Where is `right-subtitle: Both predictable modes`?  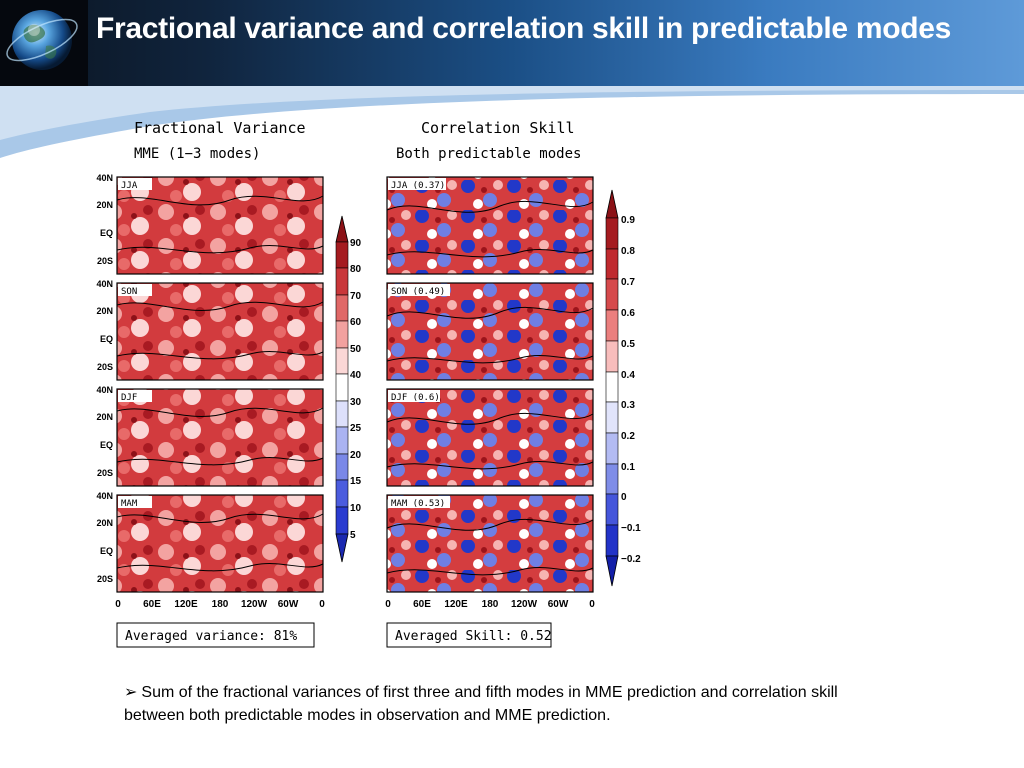
right-subtitle: Both predictable modes is located at coordinates (488, 154).